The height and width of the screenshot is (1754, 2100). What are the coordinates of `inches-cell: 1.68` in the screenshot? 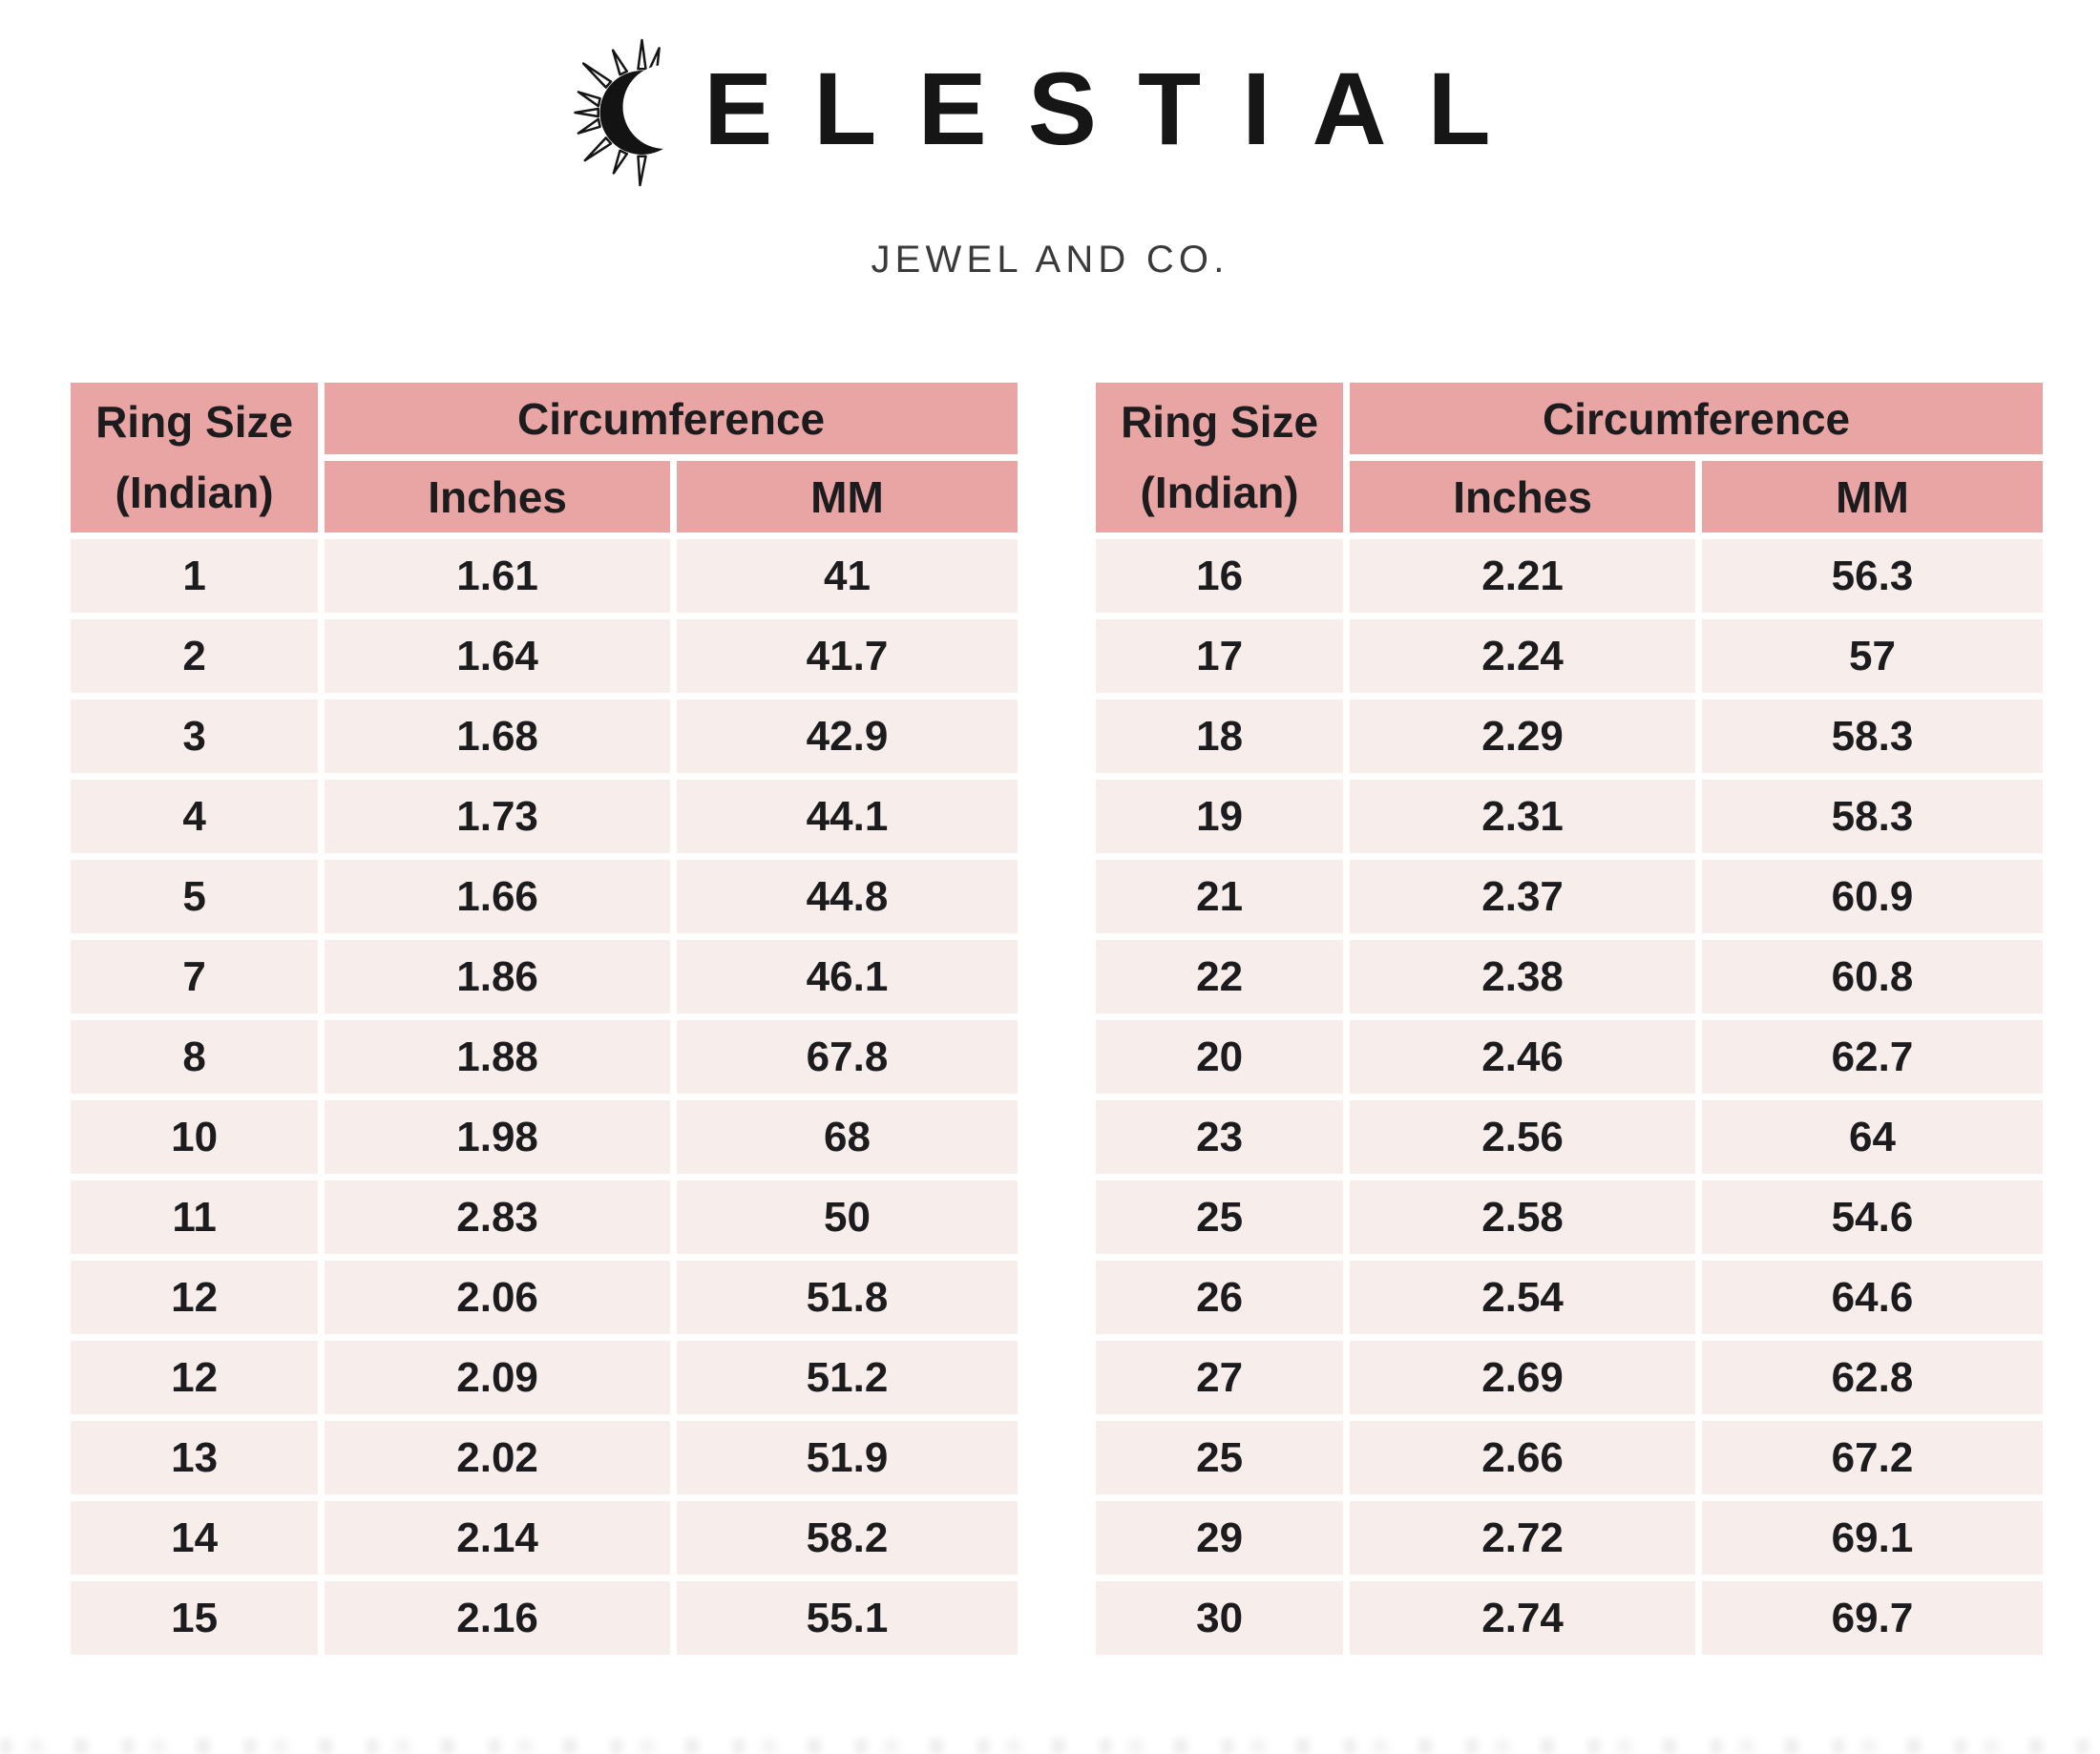 It's located at (498, 736).